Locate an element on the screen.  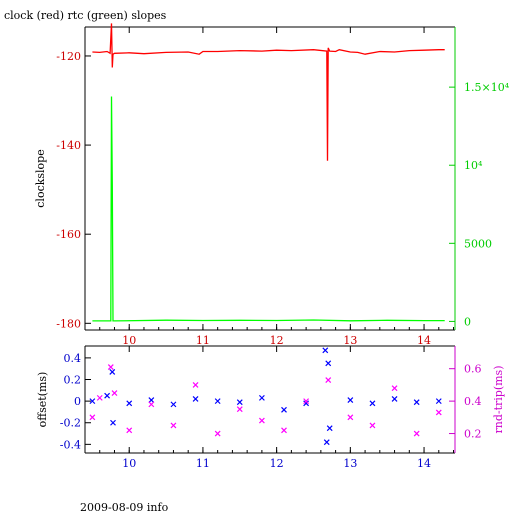
y-tick-label: 0 is located at coordinates (77, 401).